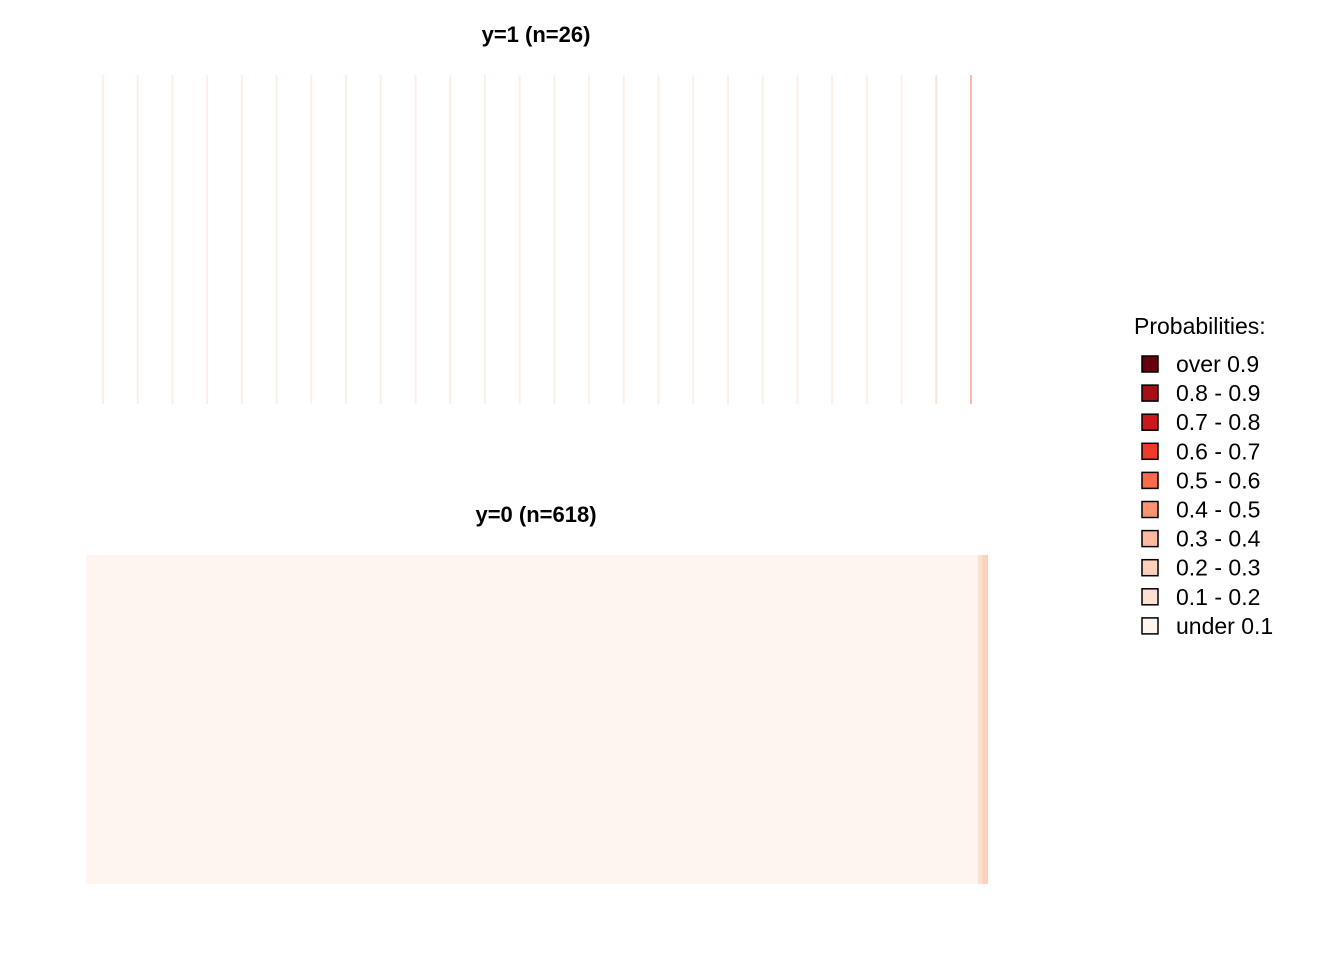 This screenshot has width=1344, height=960. What do you see at coordinates (1218, 422) in the screenshot?
I see `legend-label: 0.7 - 0.8` at bounding box center [1218, 422].